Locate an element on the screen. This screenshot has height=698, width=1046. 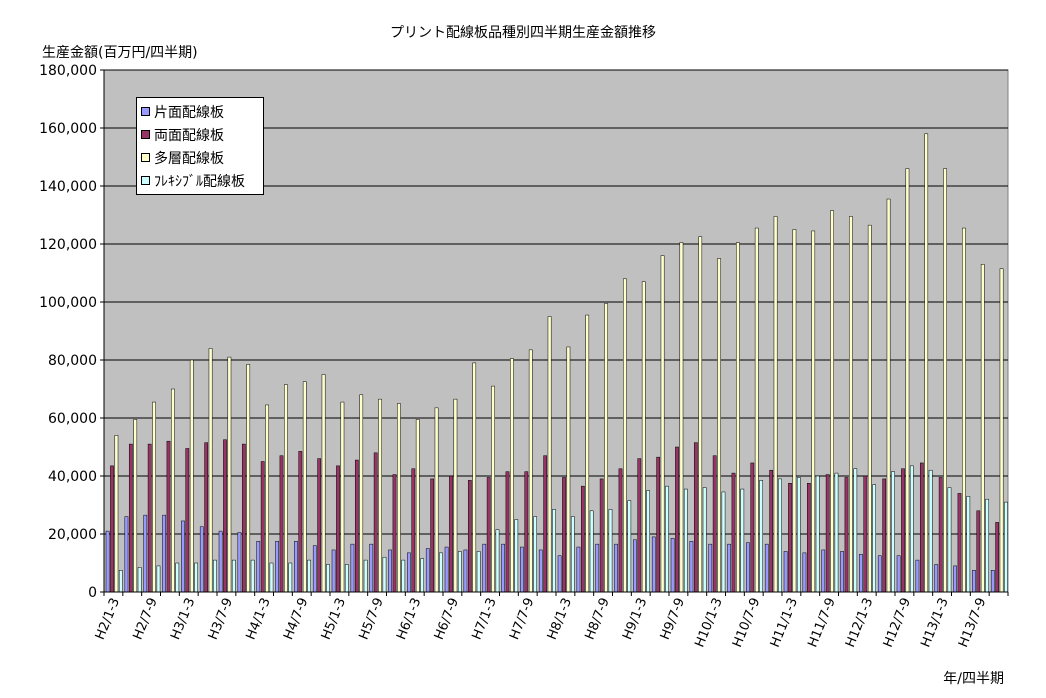
x-tick-label: H4/7-9 is located at coordinates (296, 619).